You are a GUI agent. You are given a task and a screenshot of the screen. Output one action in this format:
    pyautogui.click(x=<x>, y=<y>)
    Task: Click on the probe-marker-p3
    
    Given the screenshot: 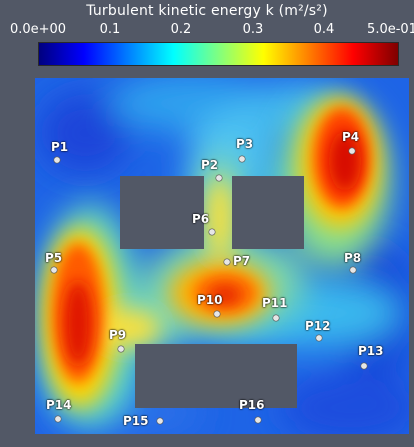 What is the action you would take?
    pyautogui.click(x=242, y=159)
    